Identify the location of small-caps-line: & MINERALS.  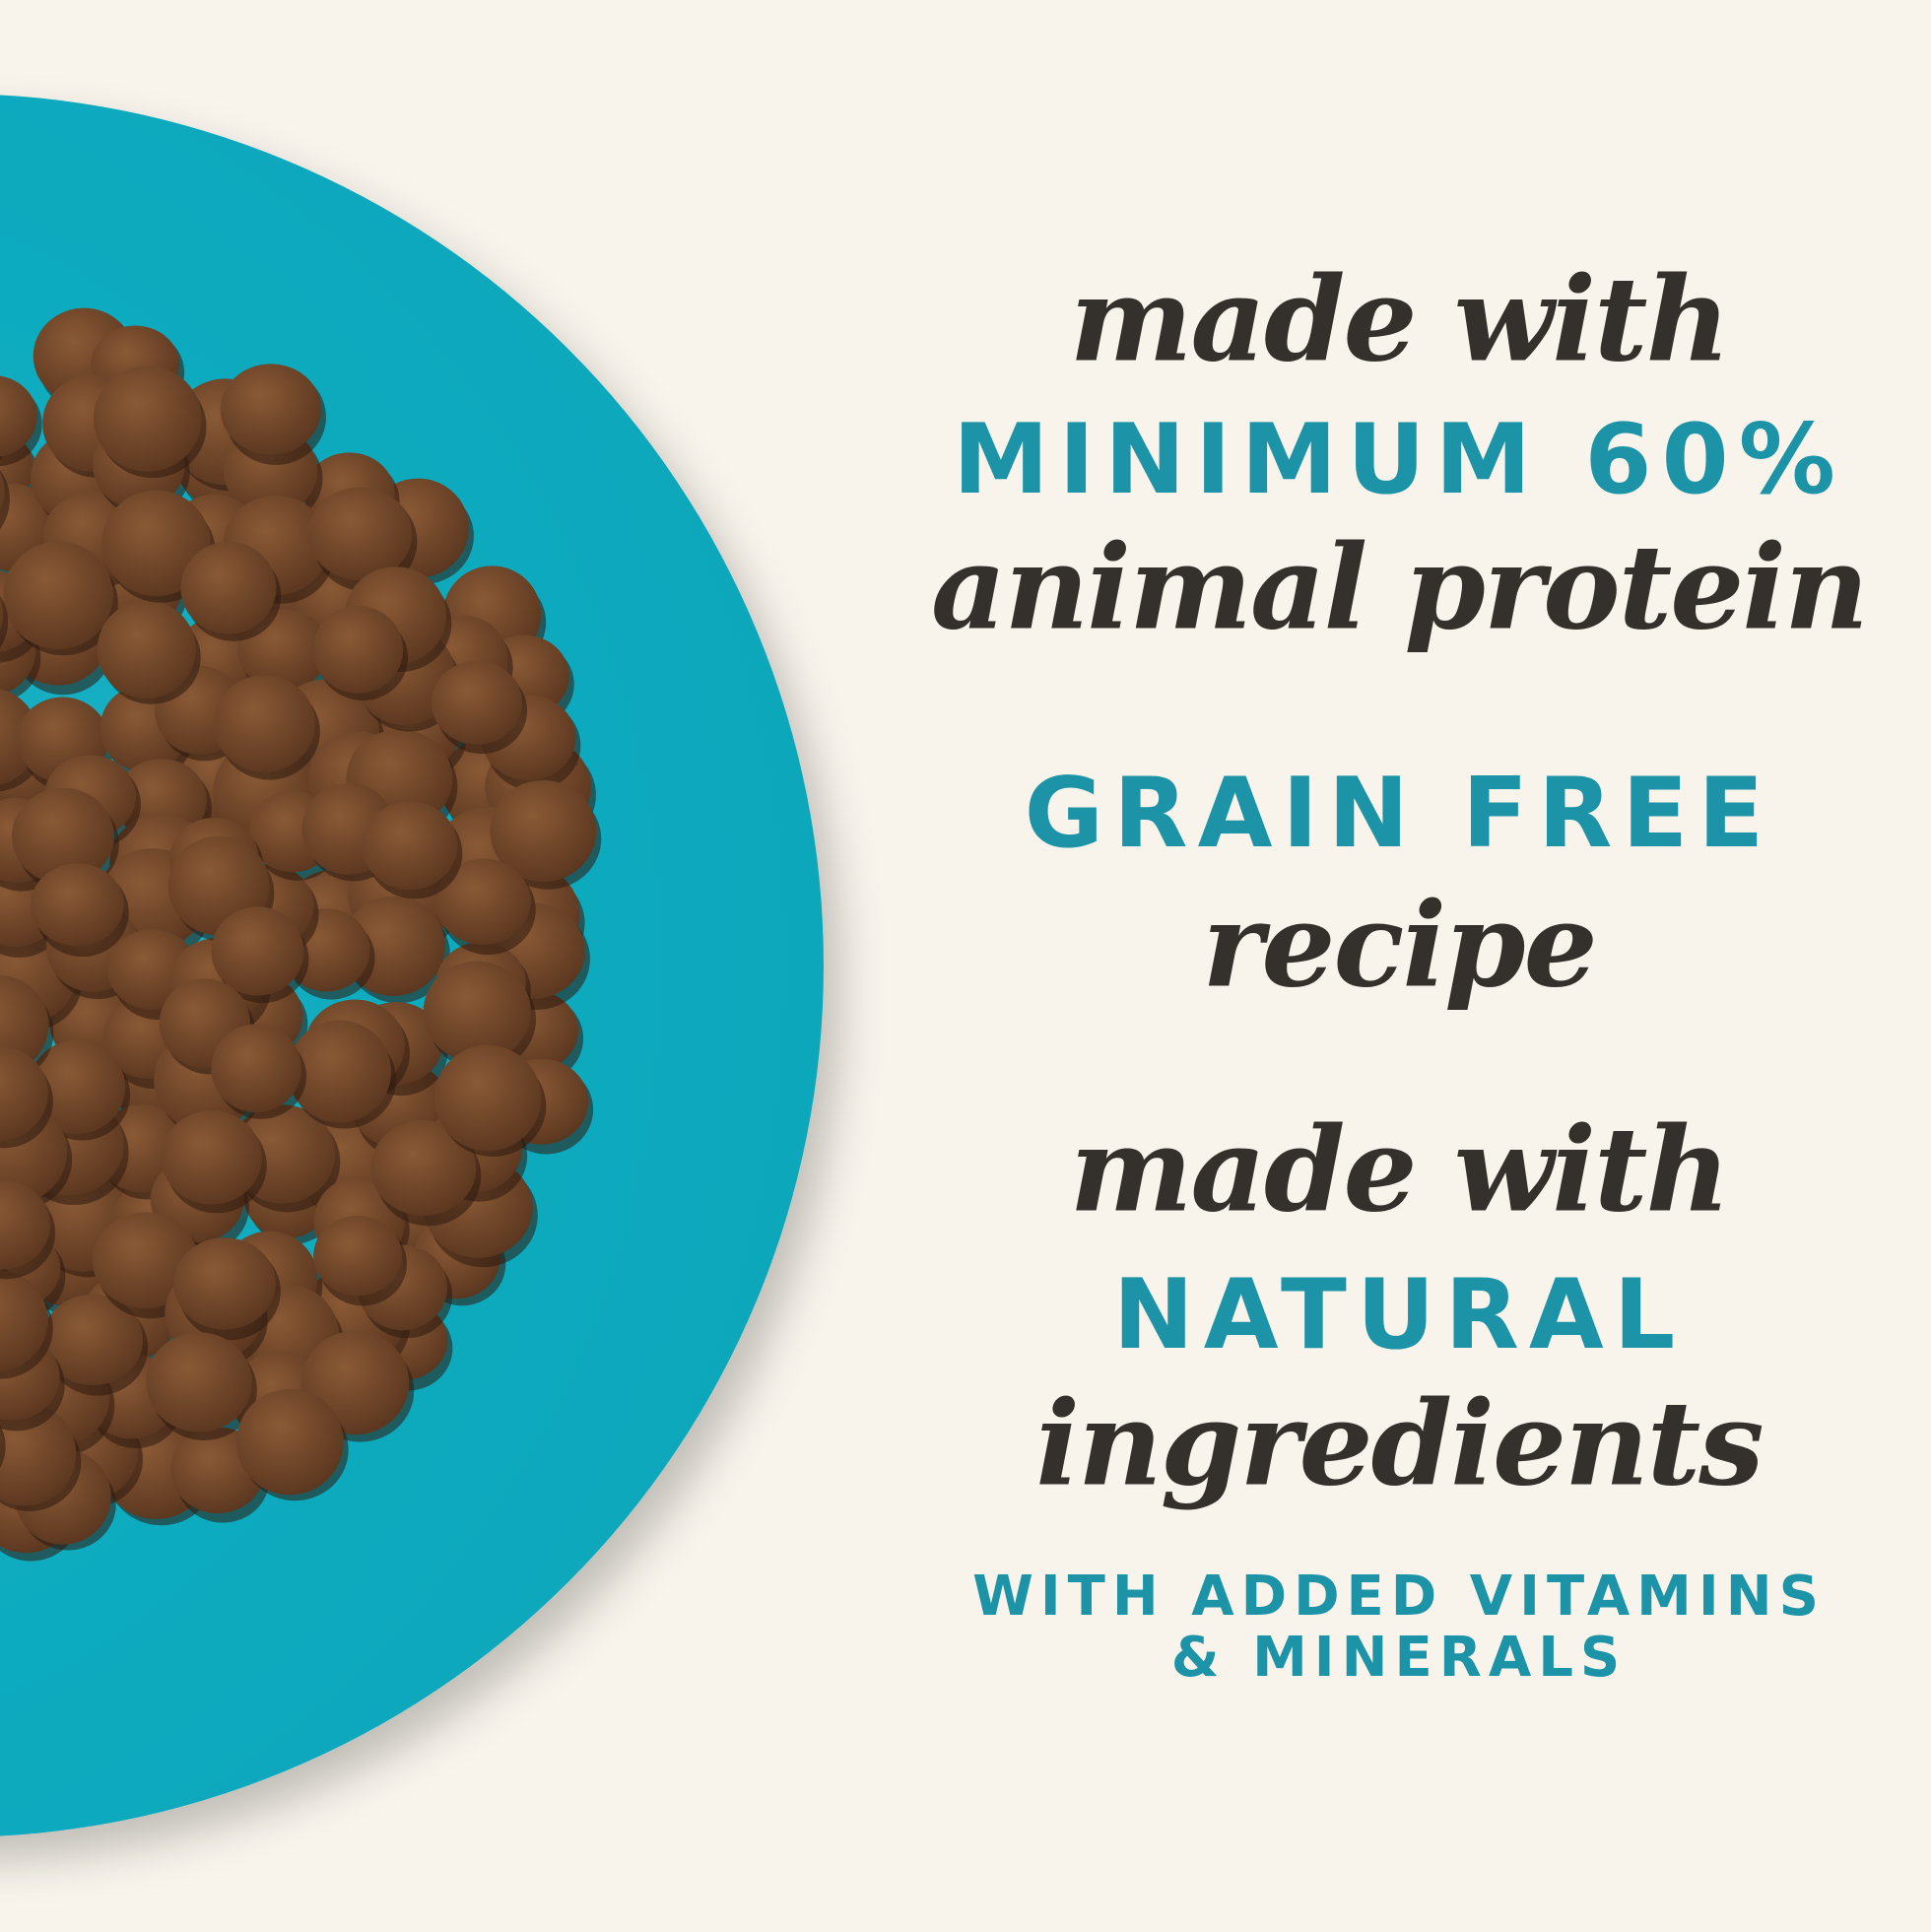
(1399, 1658).